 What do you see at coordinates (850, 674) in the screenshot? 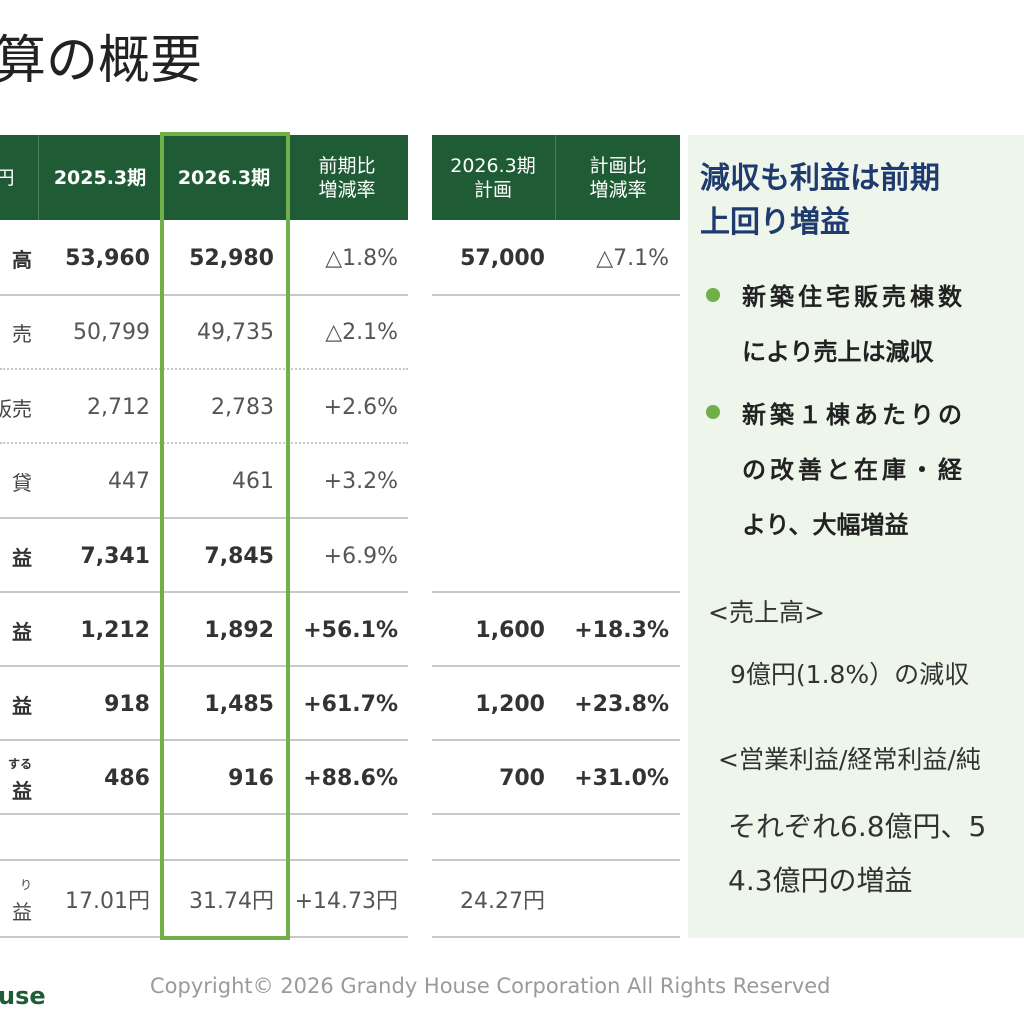
I see `sales-text: 9億円(1.8%）の減収` at bounding box center [850, 674].